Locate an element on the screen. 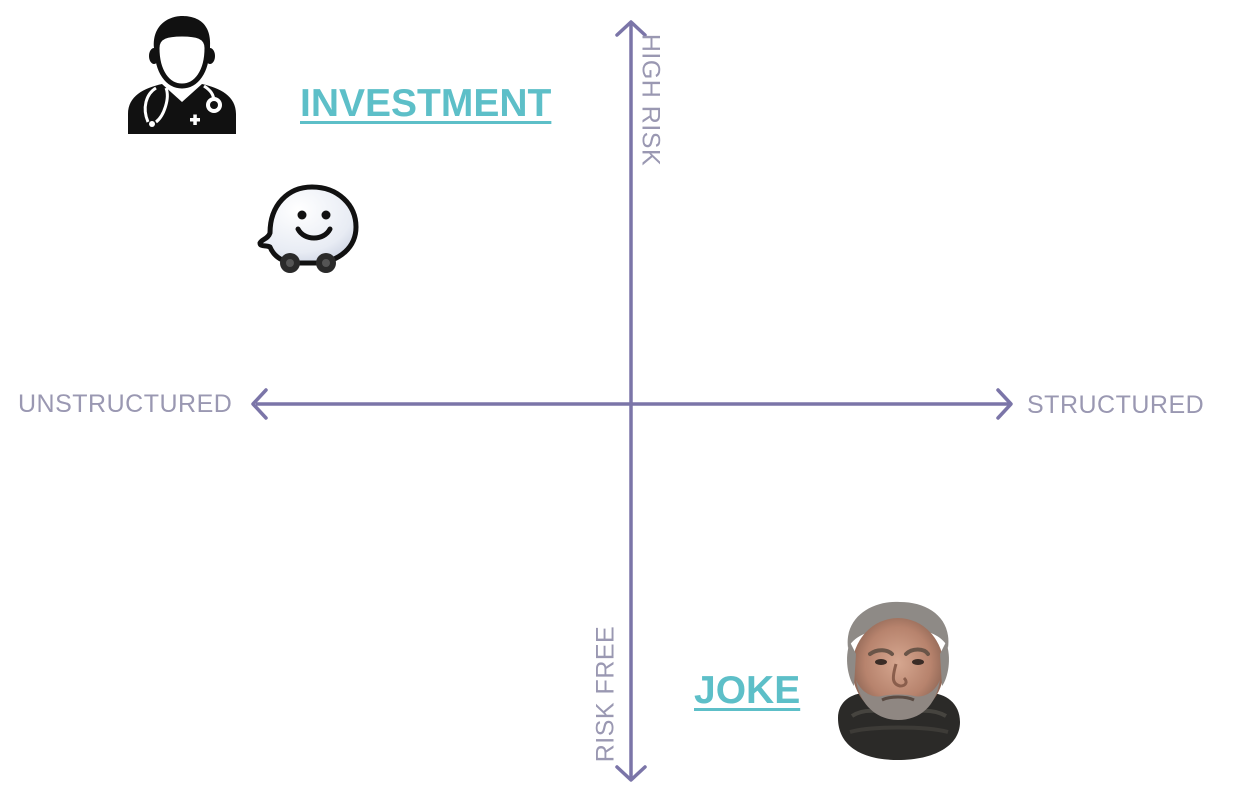  top-arrowhead is located at coordinates (631, 28).